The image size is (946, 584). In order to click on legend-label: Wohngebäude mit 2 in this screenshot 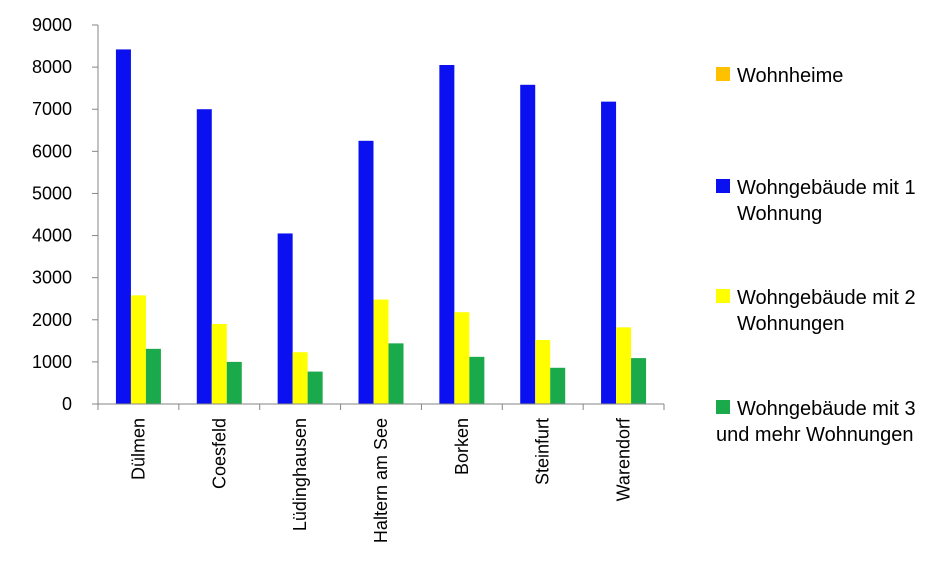, I will do `click(826, 298)`.